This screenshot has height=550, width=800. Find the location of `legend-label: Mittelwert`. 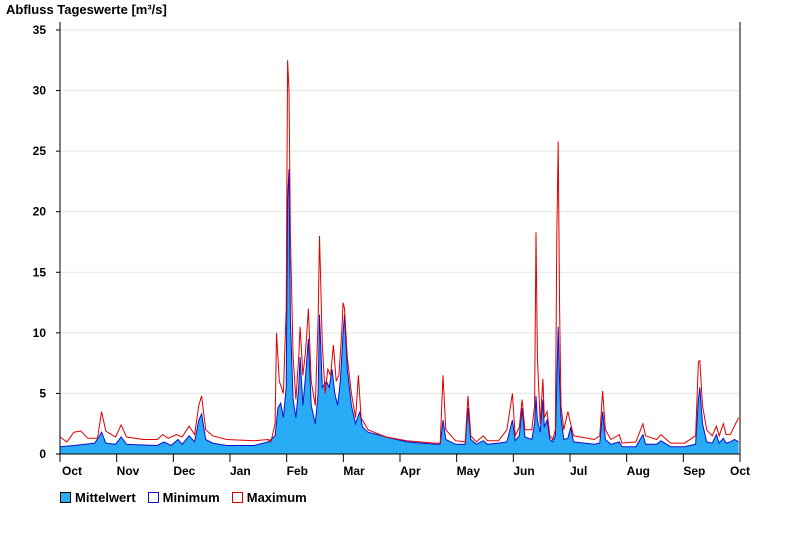

legend-label: Mittelwert is located at coordinates (105, 497).